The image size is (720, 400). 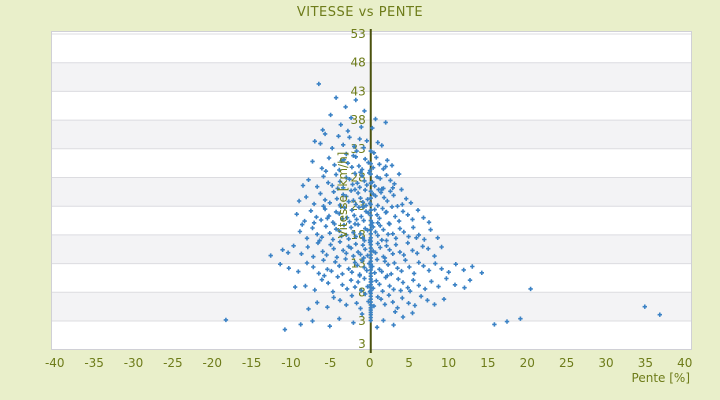 I want to click on x-tick-label: 5, so click(x=409, y=363).